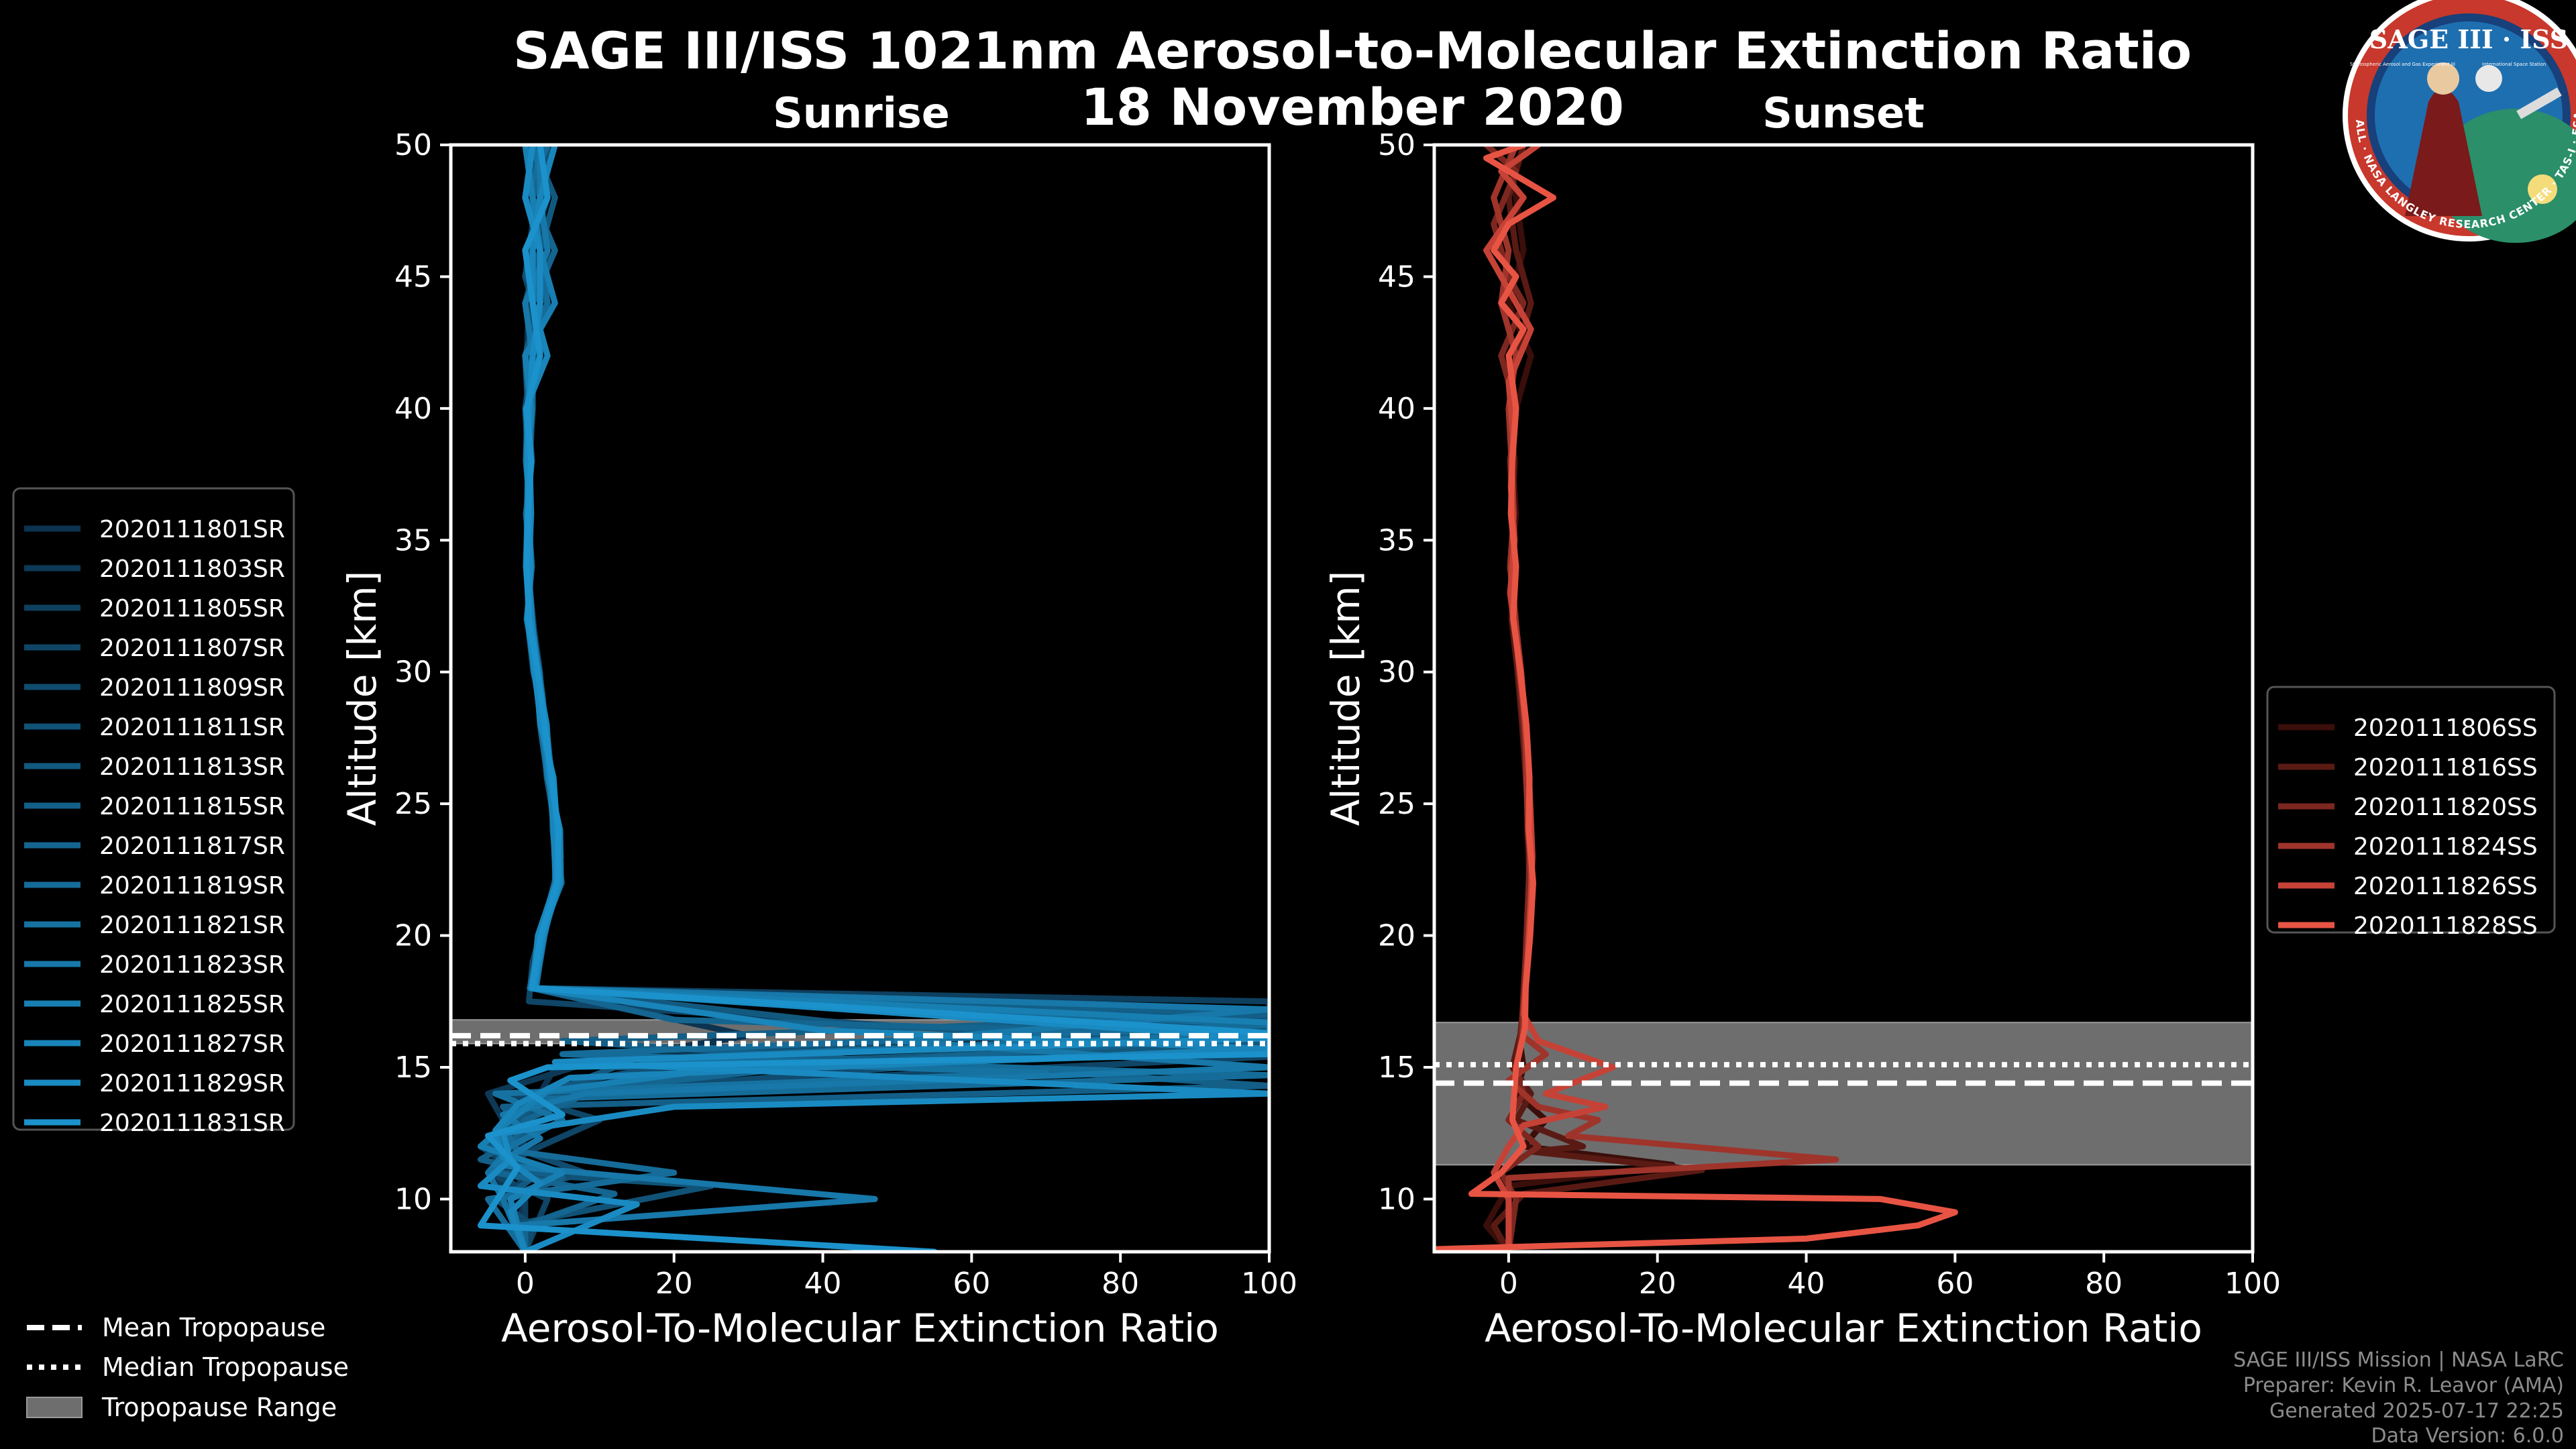 This screenshot has width=2576, height=1449. Describe the element at coordinates (219, 1407) in the screenshot. I see `tropopause-range-label: Tropopause Range` at that location.